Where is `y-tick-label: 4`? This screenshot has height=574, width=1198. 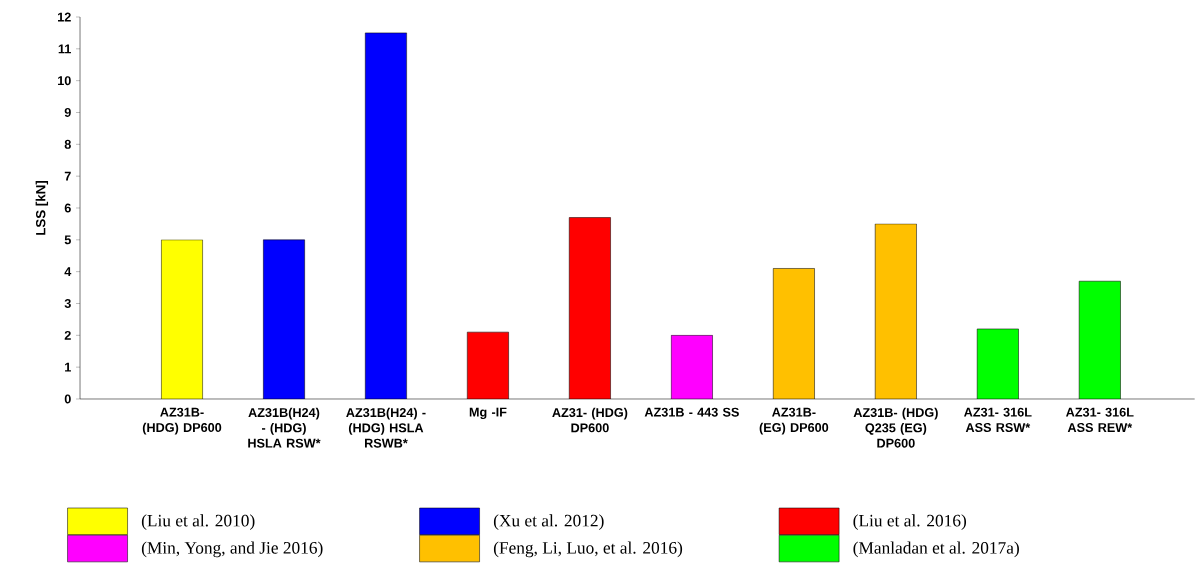
y-tick-label: 4 is located at coordinates (68, 272).